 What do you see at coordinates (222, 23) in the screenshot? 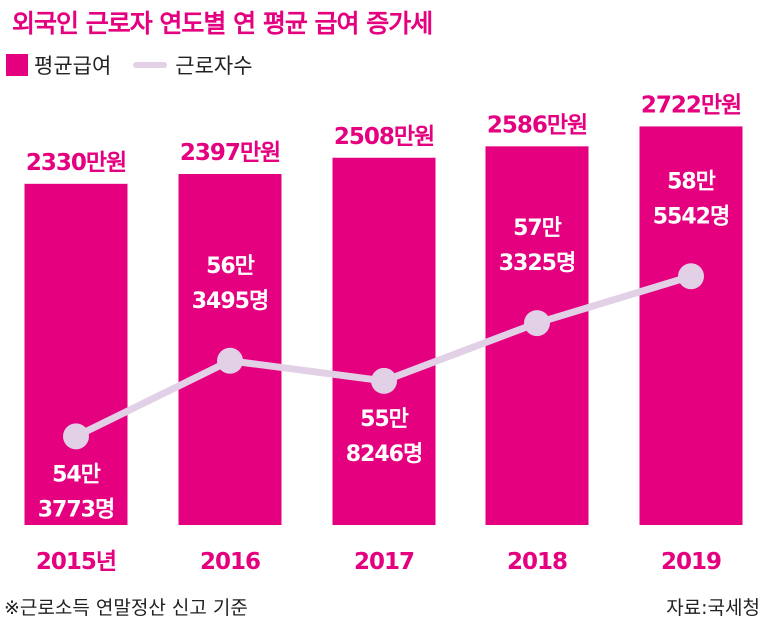
I see `chart-title: 외국인 근로자 연도별 연 평균 급여 증가세` at bounding box center [222, 23].